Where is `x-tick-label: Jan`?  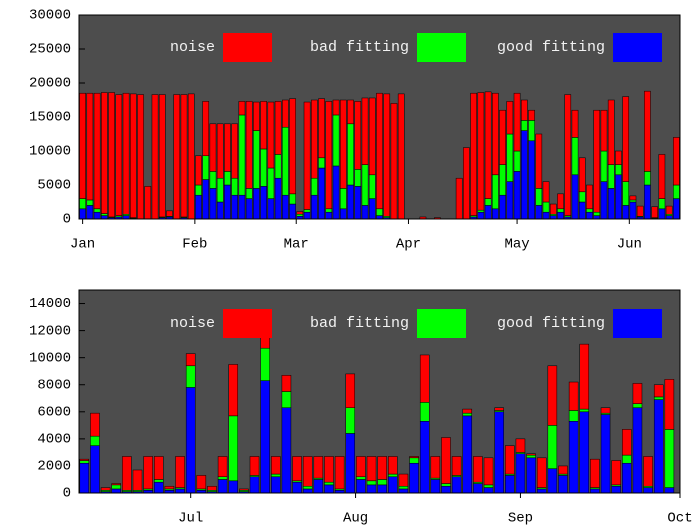
x-tick-label: Jan is located at coordinates (82, 245).